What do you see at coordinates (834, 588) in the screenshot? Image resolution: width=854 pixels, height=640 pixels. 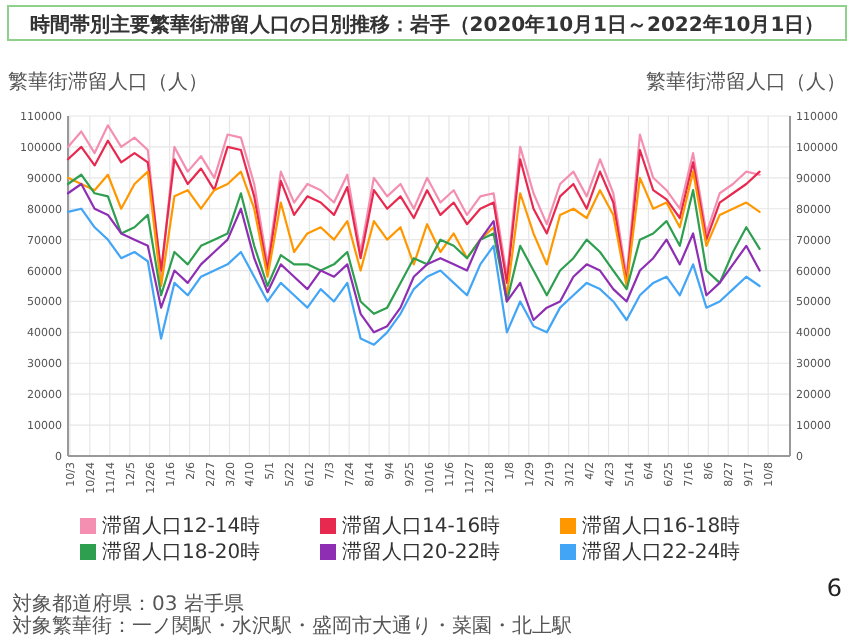 I see `text: 6` at bounding box center [834, 588].